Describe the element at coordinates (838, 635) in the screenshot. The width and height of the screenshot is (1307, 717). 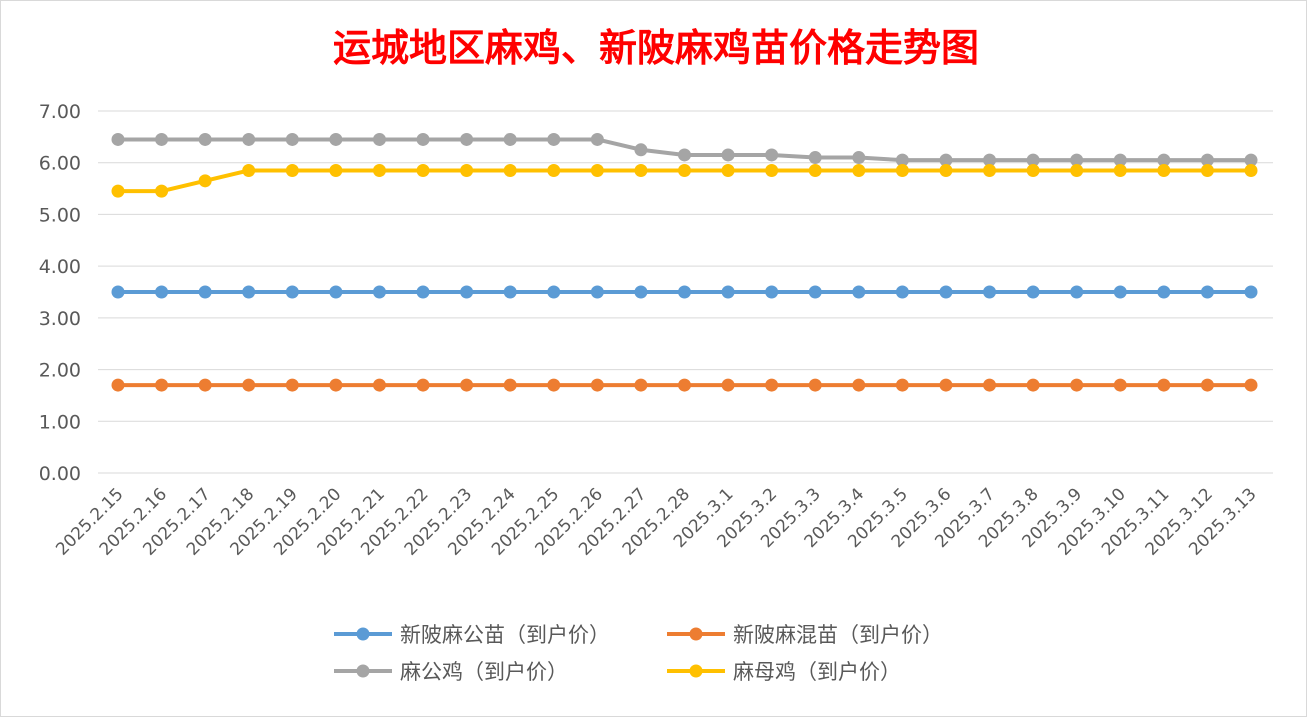
I see `legend-label: 新陂麻混苗（到户价）` at that location.